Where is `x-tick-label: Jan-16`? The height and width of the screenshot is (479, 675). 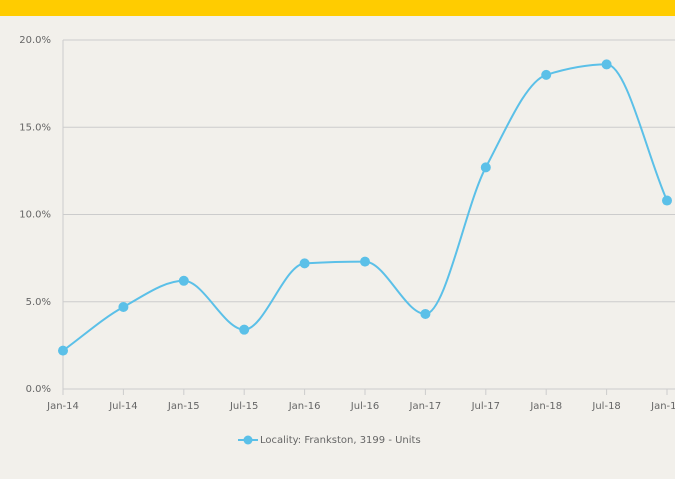 x-tick-label: Jan-16 is located at coordinates (304, 406).